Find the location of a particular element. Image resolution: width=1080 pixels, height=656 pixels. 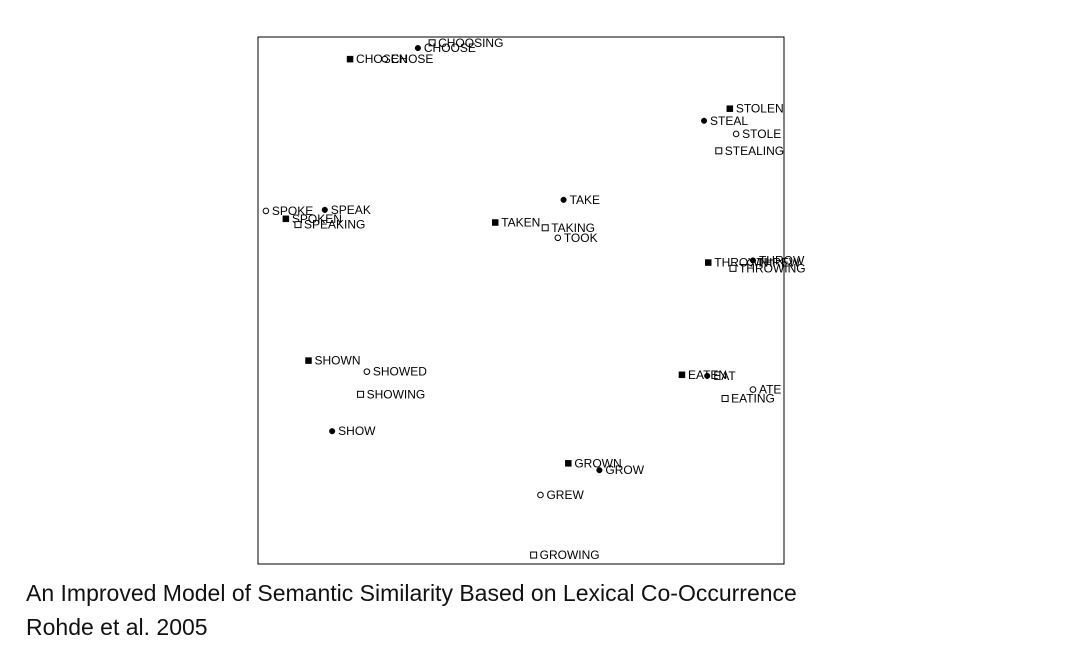

marker-taken is located at coordinates (495, 222).